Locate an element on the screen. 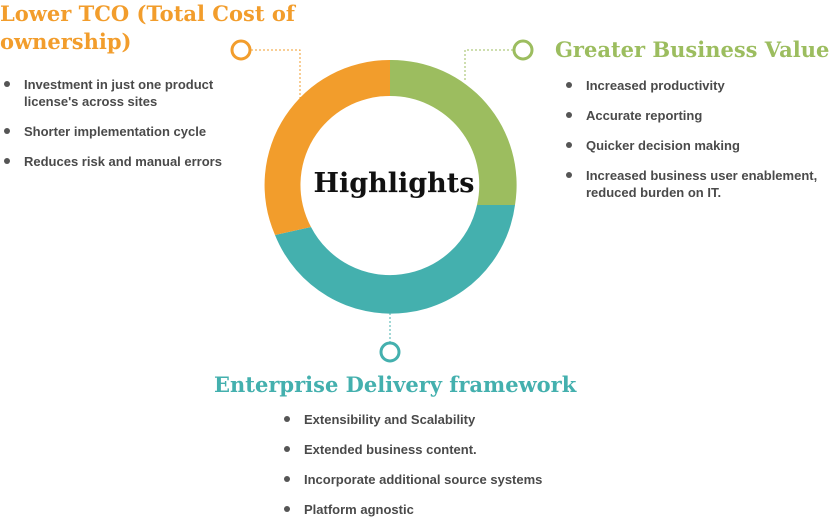 The image size is (835, 531). connector-line-tco is located at coordinates (276, 73).